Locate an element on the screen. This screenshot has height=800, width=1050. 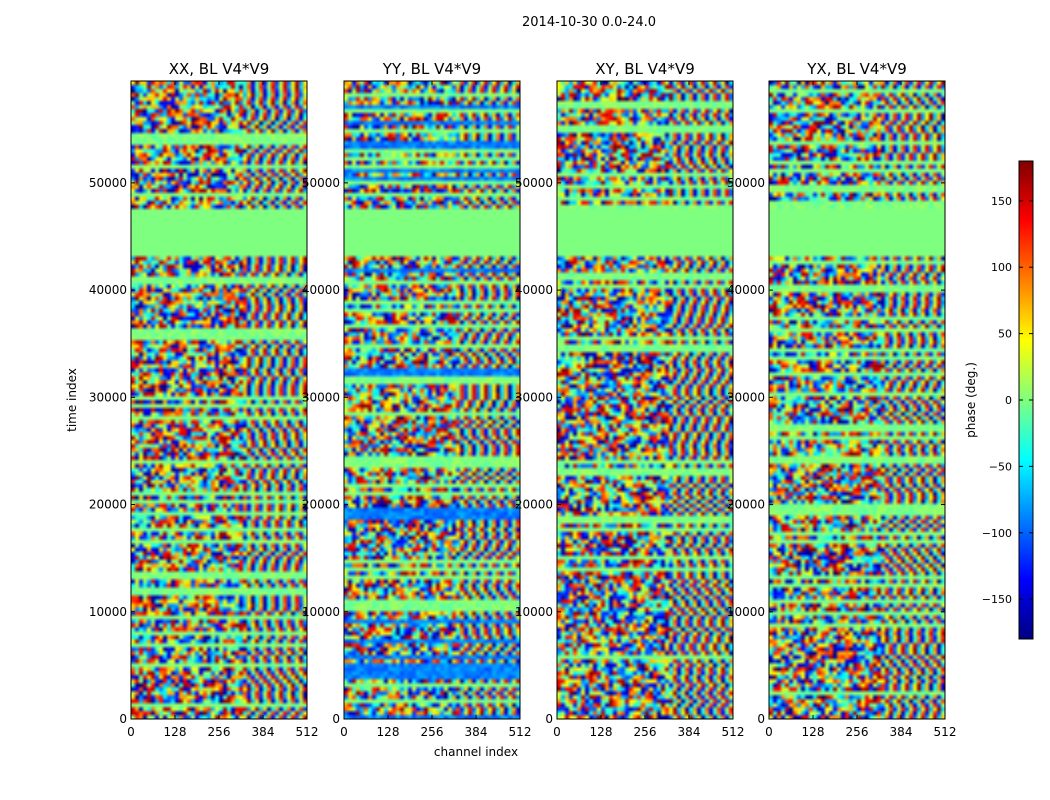
panel-title: XY, BL V4*V9 is located at coordinates (645, 69).